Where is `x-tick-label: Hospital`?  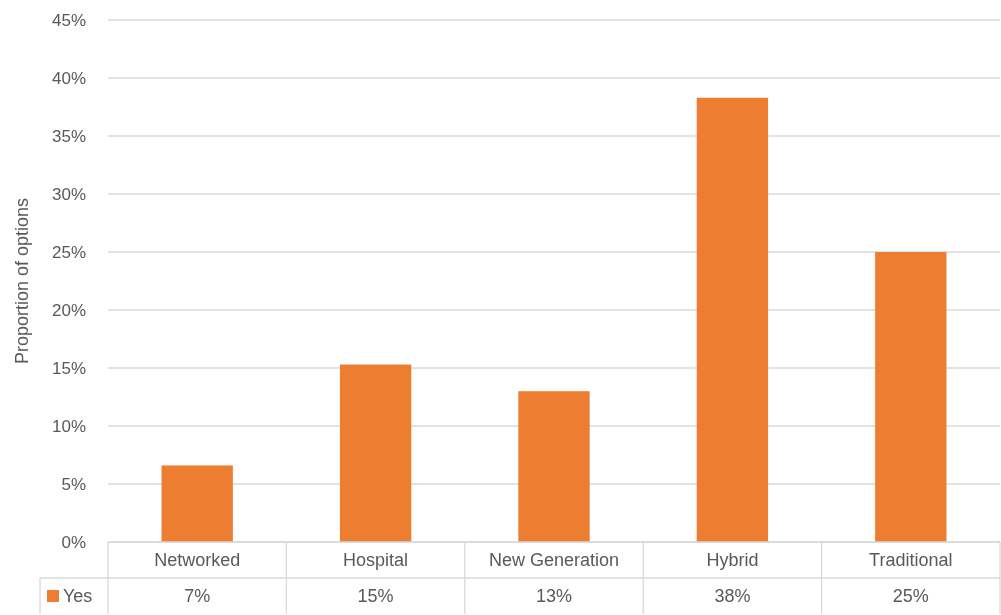
x-tick-label: Hospital is located at coordinates (376, 560).